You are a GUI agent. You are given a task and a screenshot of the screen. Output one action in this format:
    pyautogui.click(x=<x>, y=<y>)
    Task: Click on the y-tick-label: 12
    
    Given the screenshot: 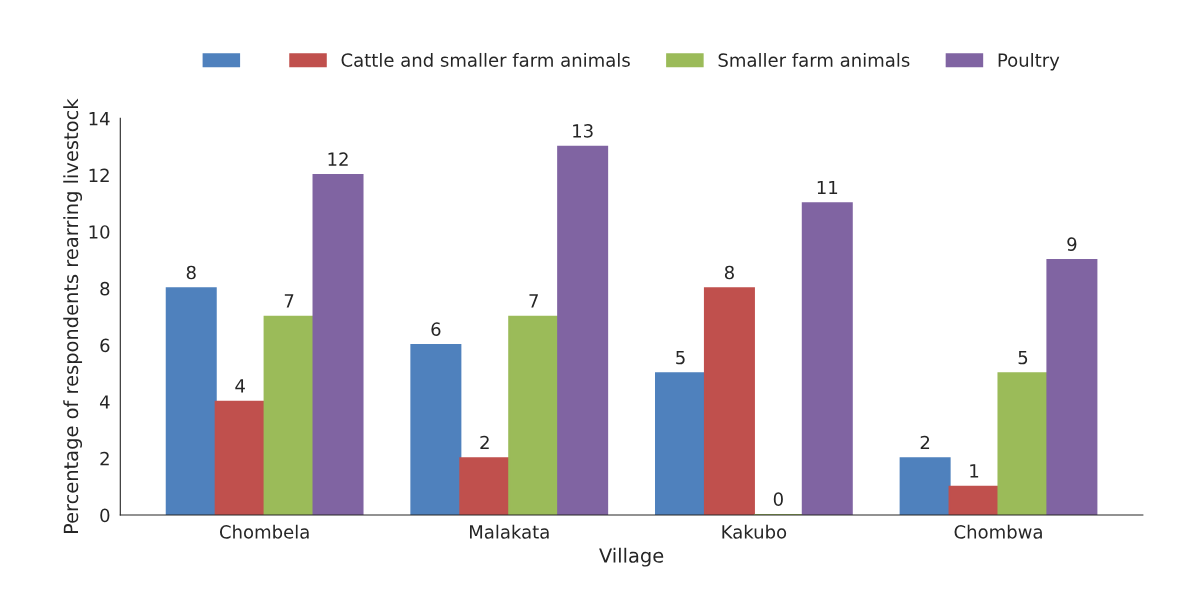 What is the action you would take?
    pyautogui.click(x=99, y=175)
    